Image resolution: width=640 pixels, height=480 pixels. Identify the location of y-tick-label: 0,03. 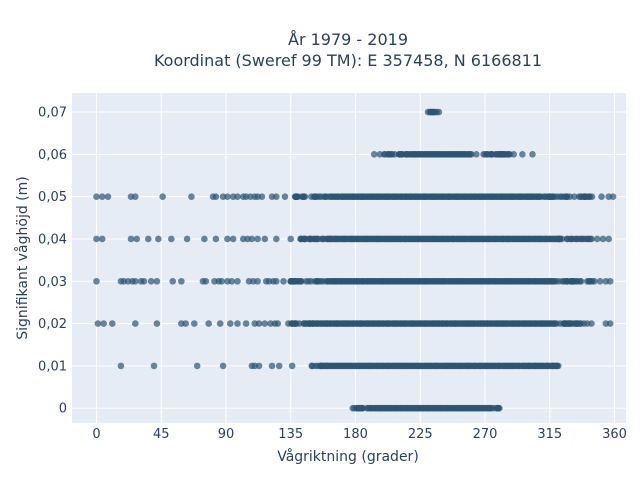
(52, 282).